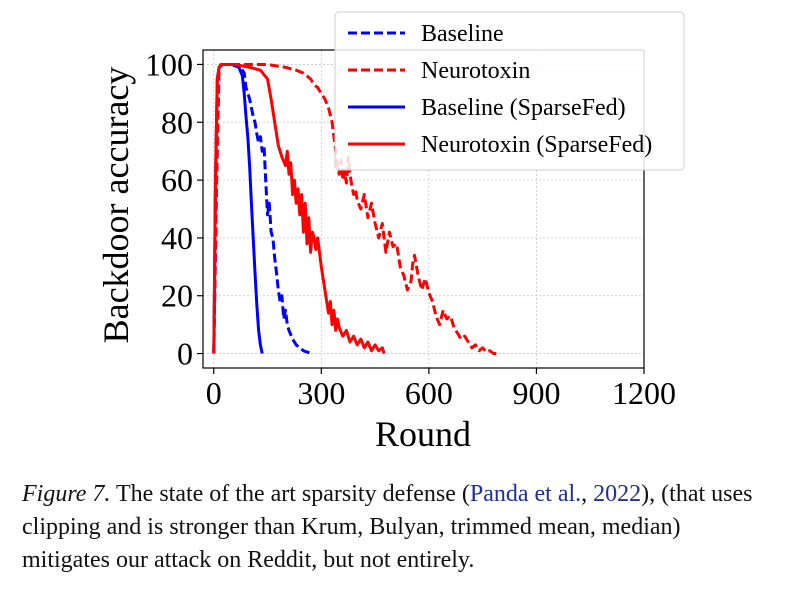 The height and width of the screenshot is (597, 788). What do you see at coordinates (214, 393) in the screenshot?
I see `x-tick-label: 0` at bounding box center [214, 393].